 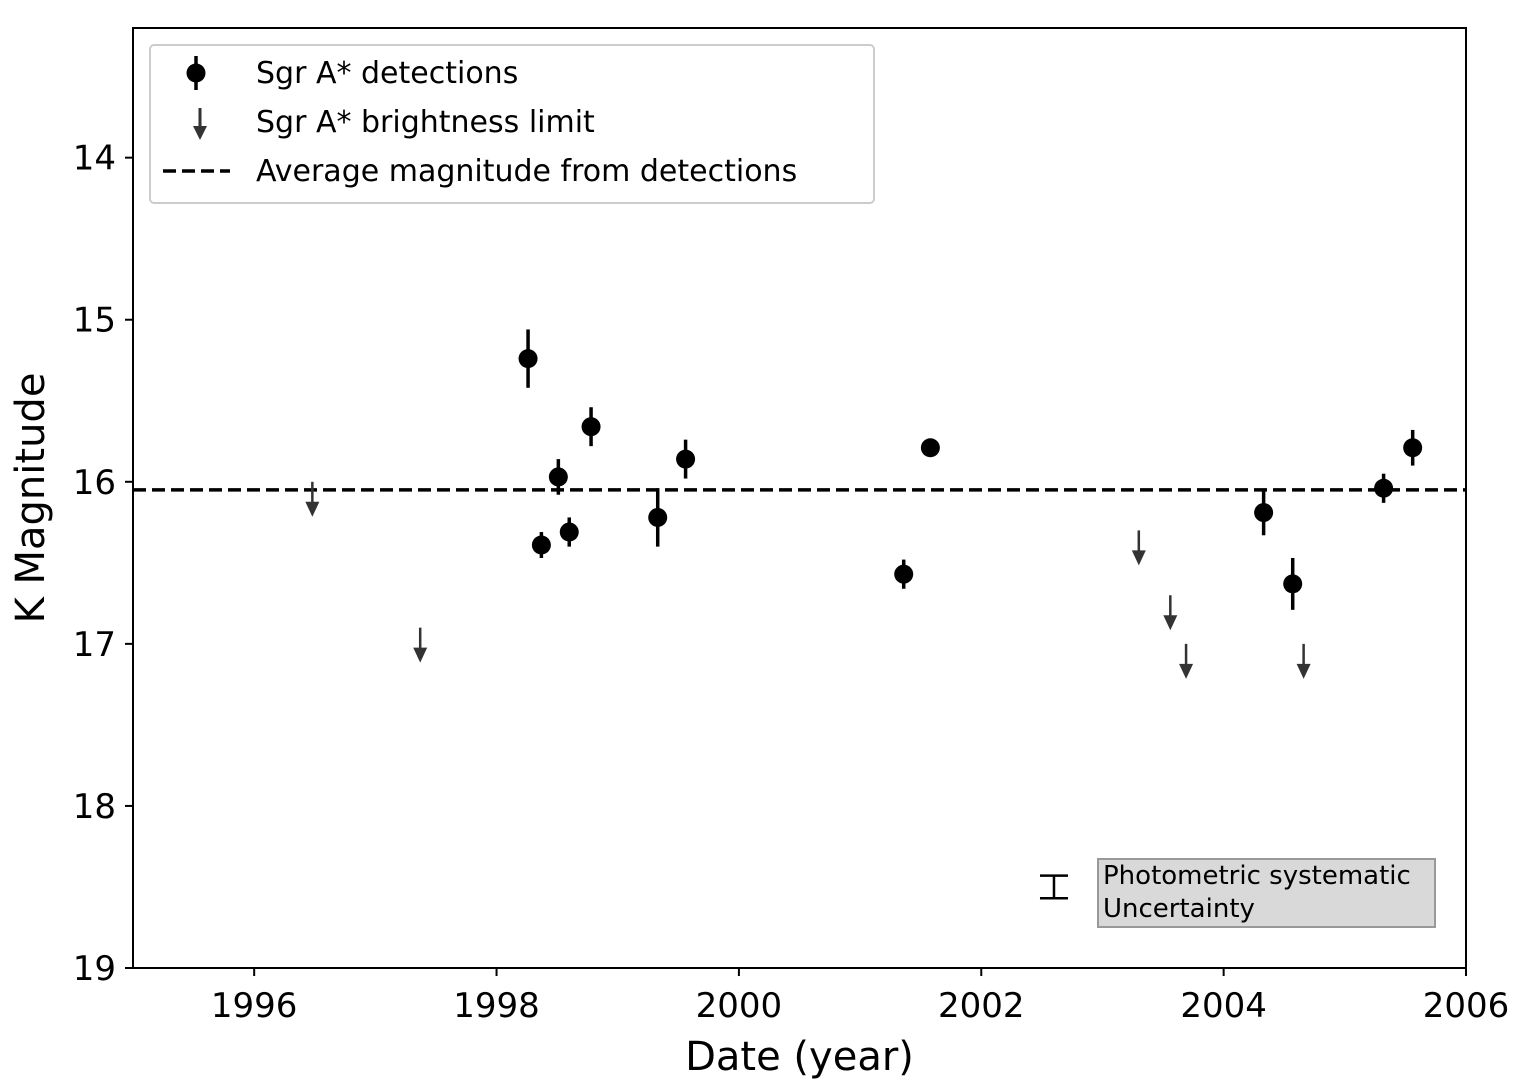 I want to click on legend-frame, so click(x=512, y=124).